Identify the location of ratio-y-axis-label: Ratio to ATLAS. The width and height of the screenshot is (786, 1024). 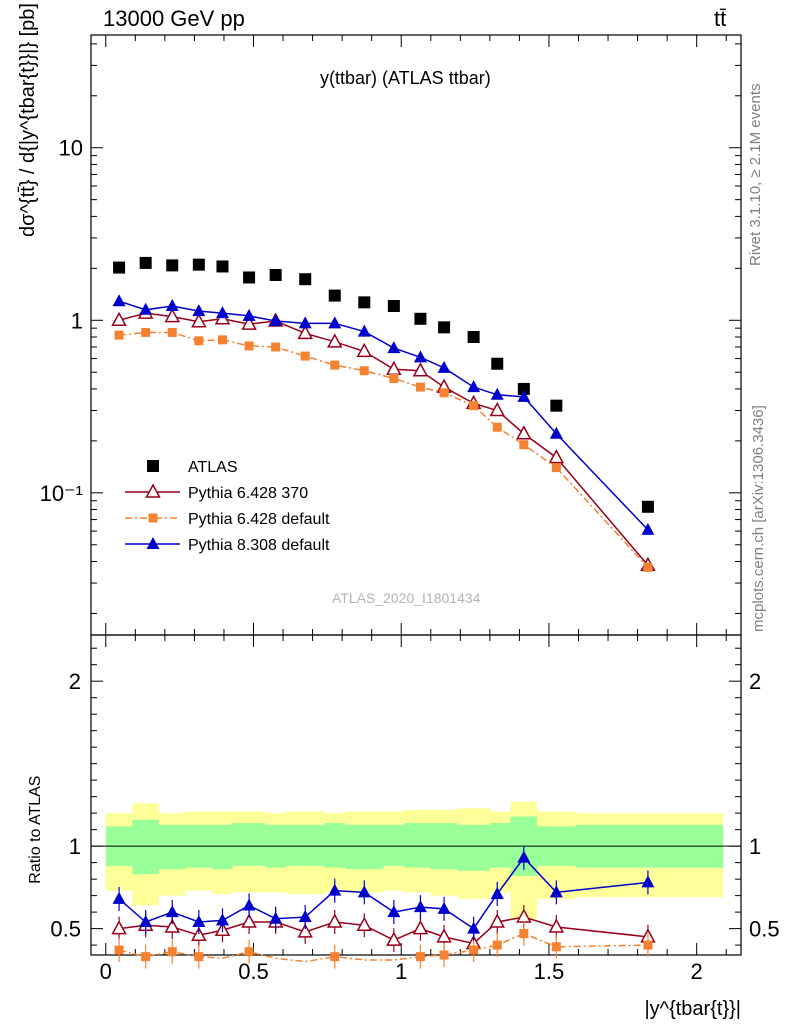
(35, 830).